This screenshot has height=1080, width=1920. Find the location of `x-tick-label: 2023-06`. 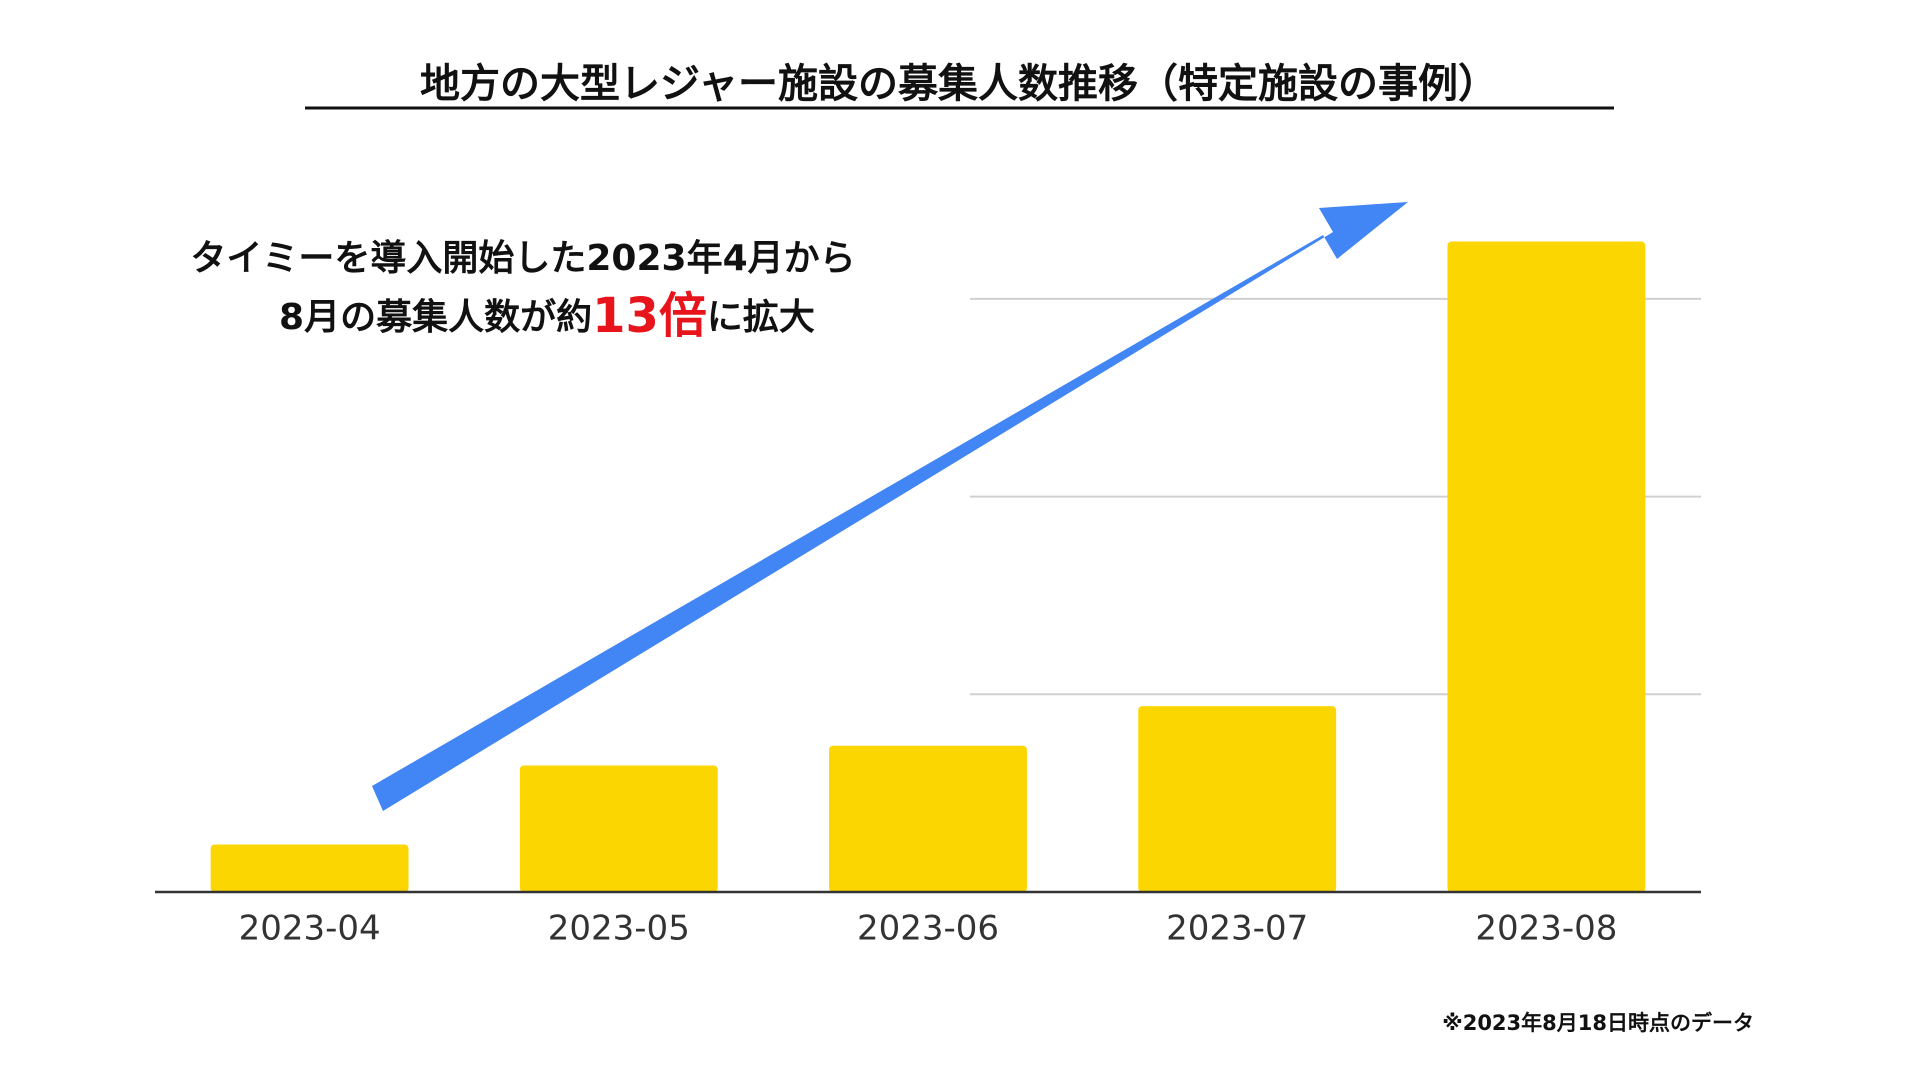

x-tick-label: 2023-06 is located at coordinates (928, 929).